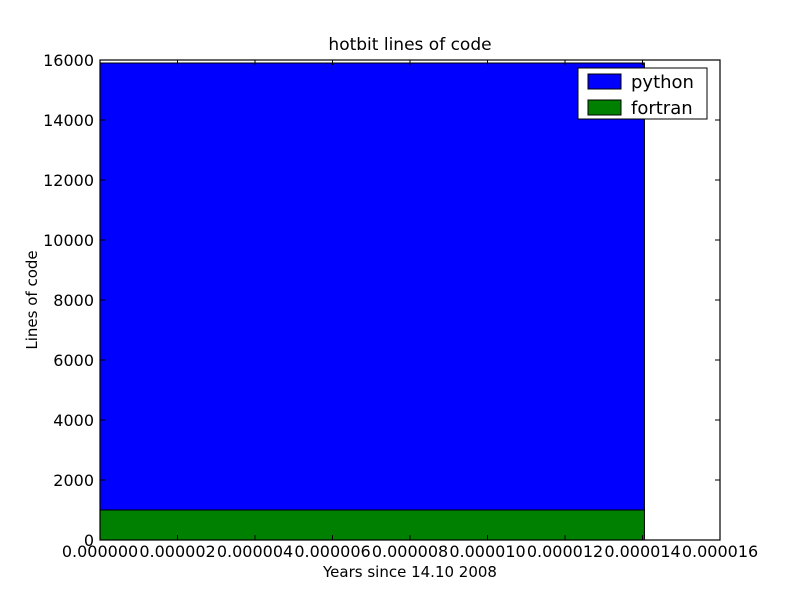  I want to click on y-tick-label: 16000, so click(68, 60).